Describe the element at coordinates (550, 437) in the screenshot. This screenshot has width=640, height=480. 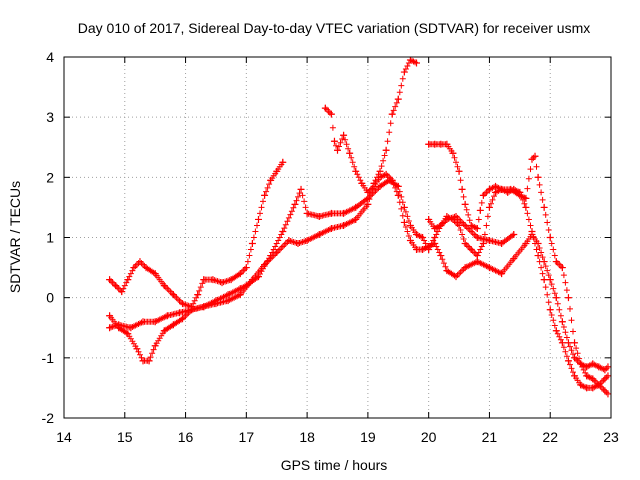
I see `x-tick-label: 22` at that location.